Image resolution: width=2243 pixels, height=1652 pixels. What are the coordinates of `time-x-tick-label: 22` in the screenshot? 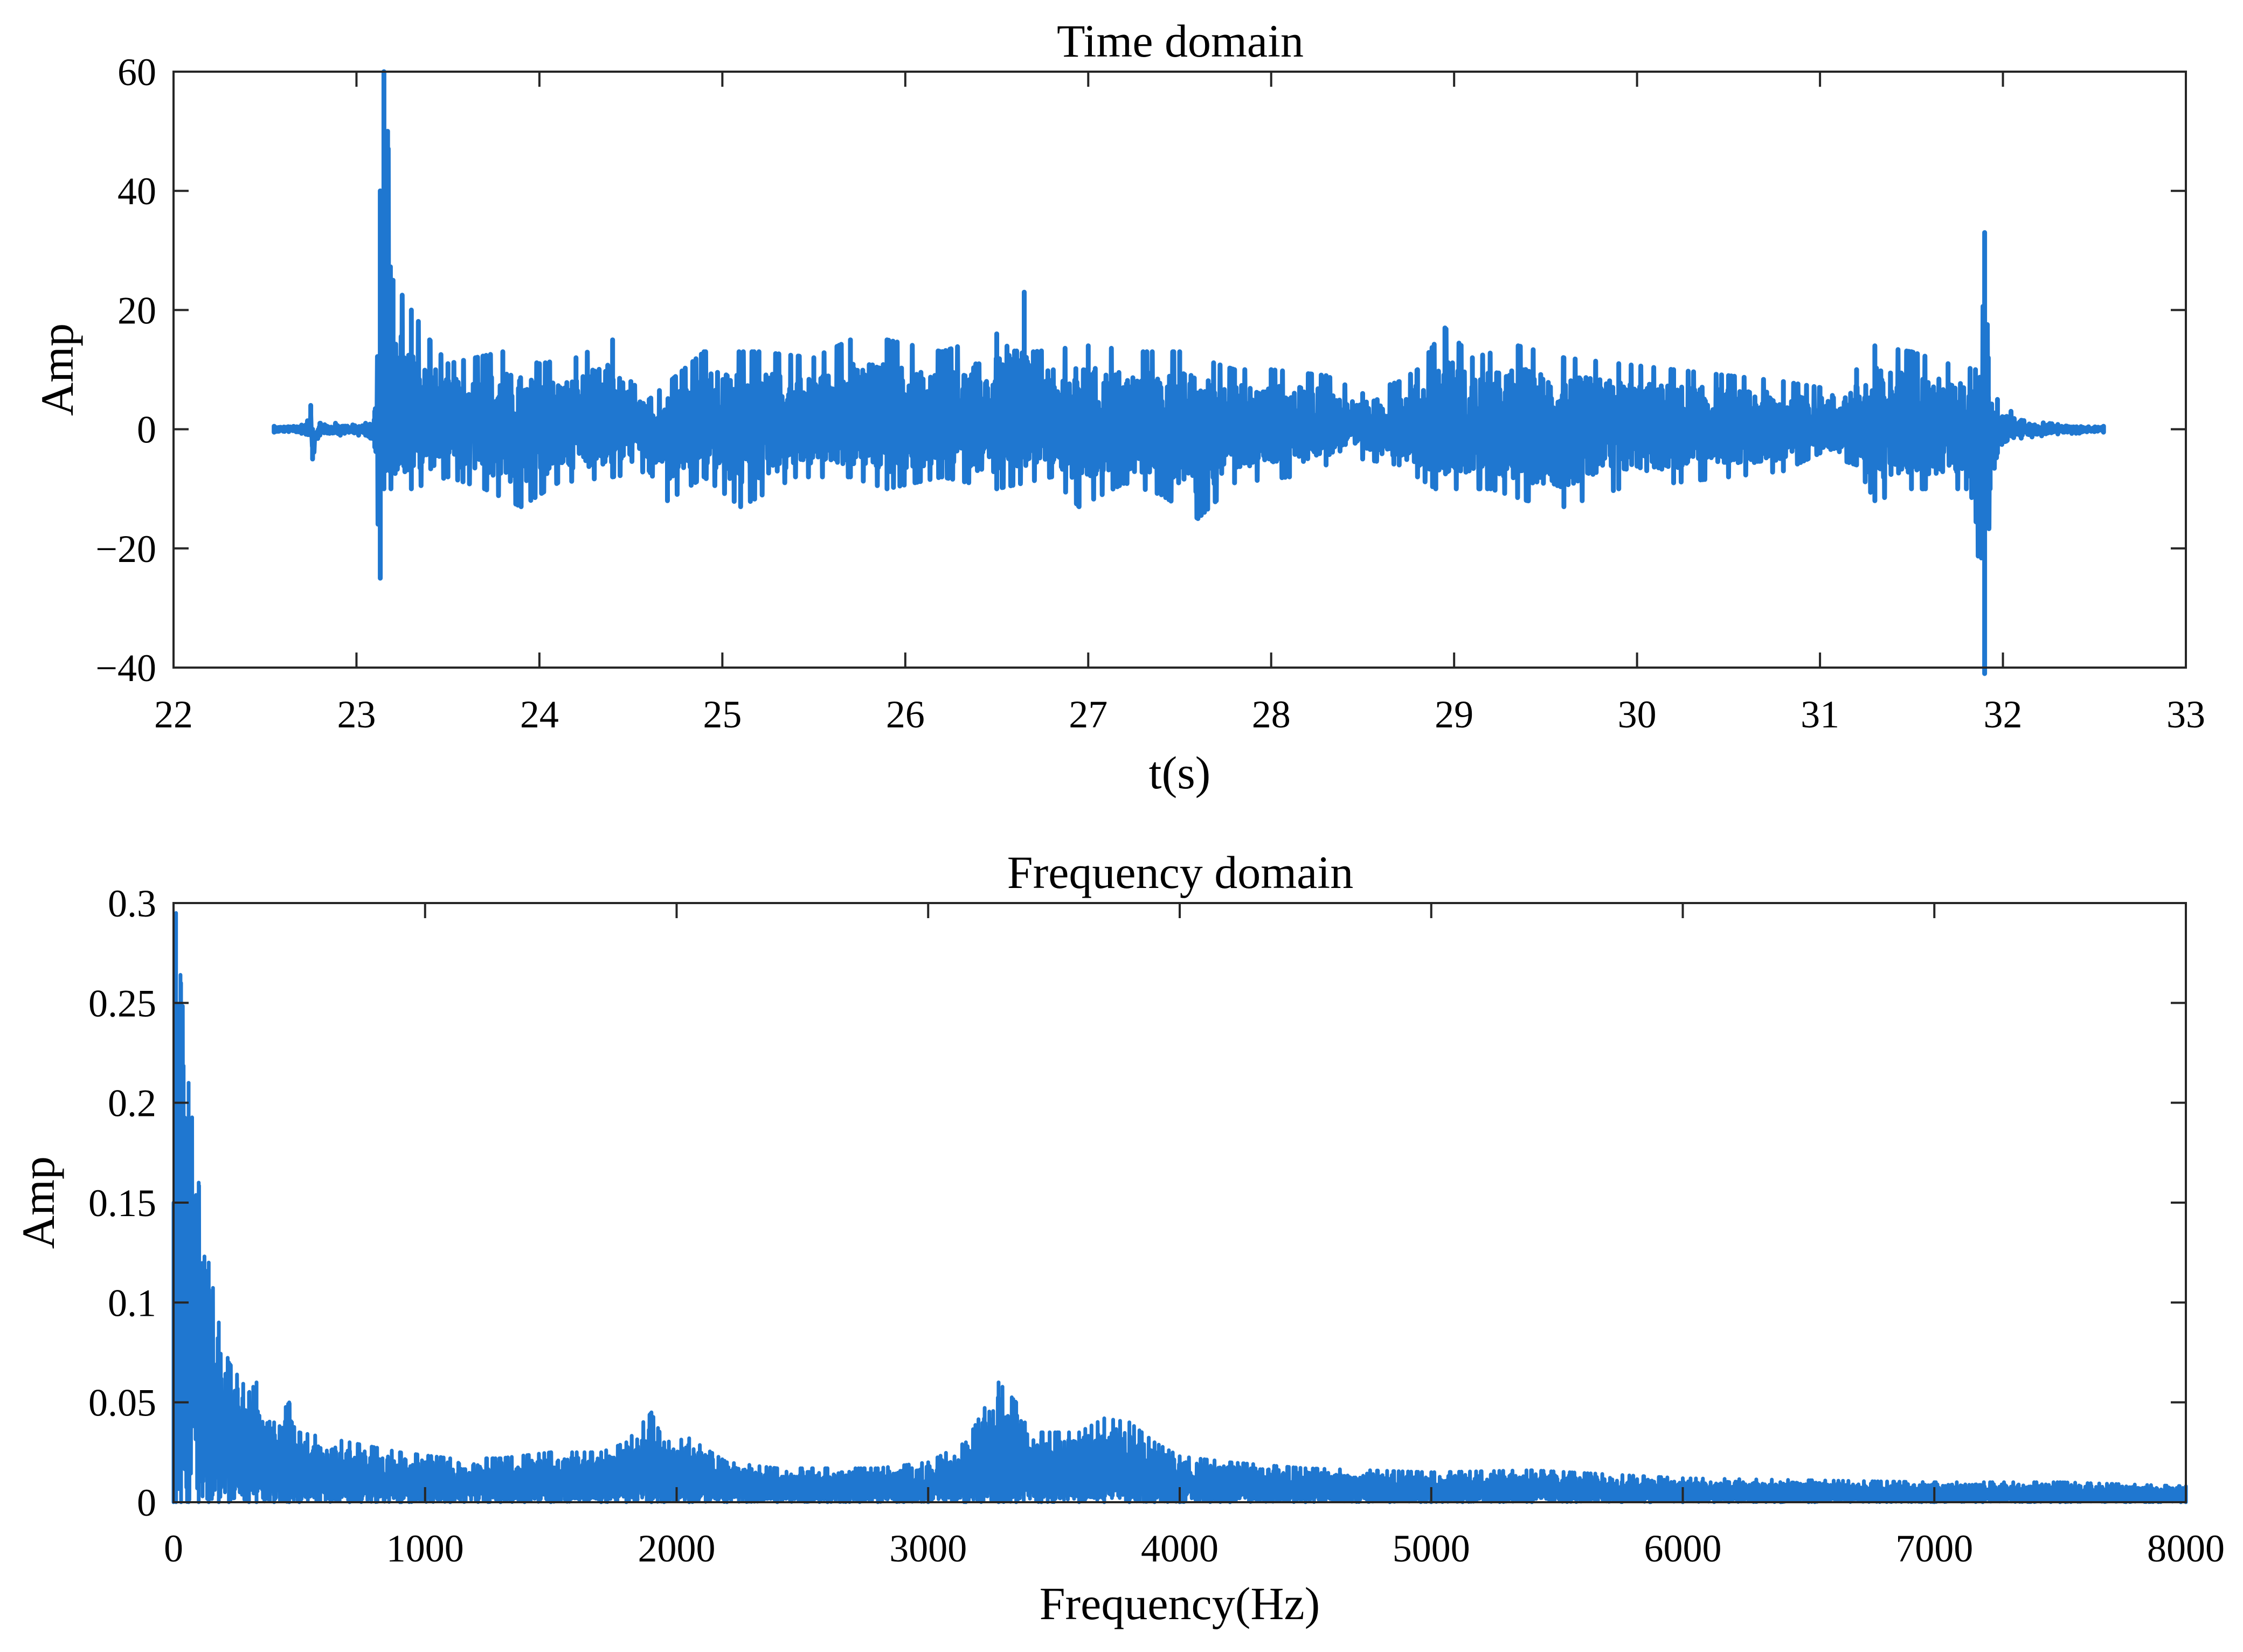 It's located at (173, 714).